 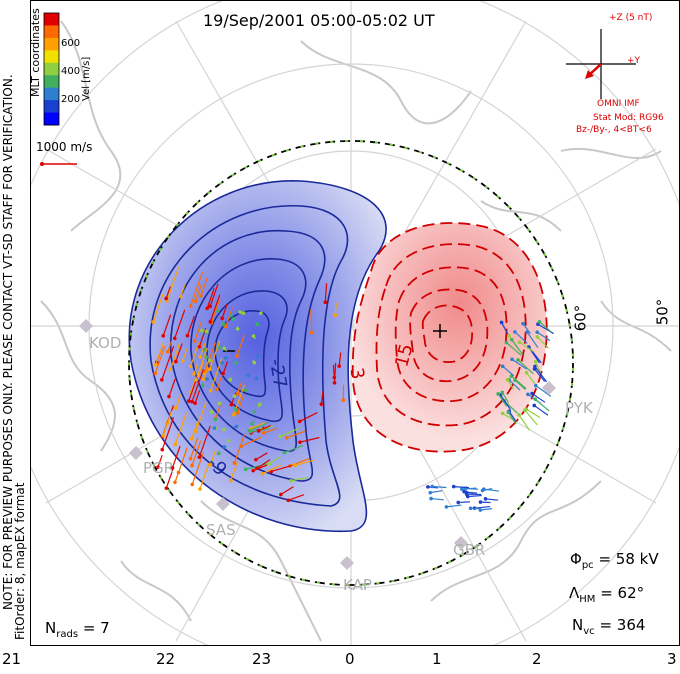 I want to click on colorbar-tick-200: 200, so click(x=71, y=99).